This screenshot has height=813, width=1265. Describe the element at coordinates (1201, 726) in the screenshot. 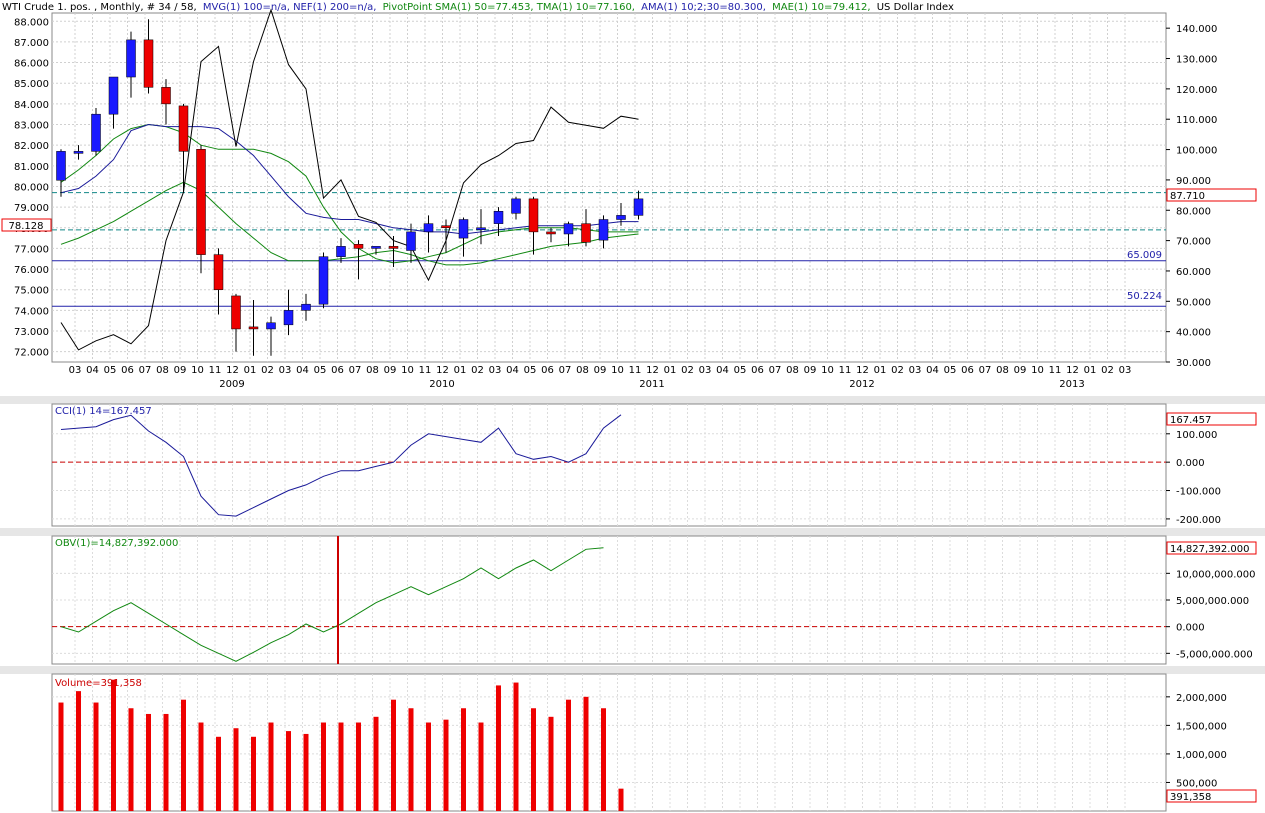

I see `volume-tick-label: 1,500,000` at that location.